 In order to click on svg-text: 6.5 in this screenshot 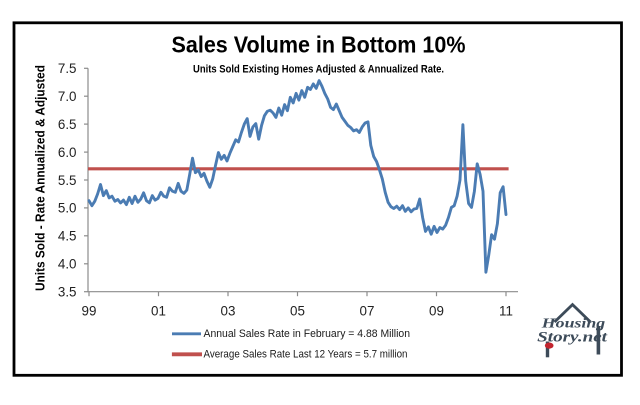, I will do `click(67, 124)`.